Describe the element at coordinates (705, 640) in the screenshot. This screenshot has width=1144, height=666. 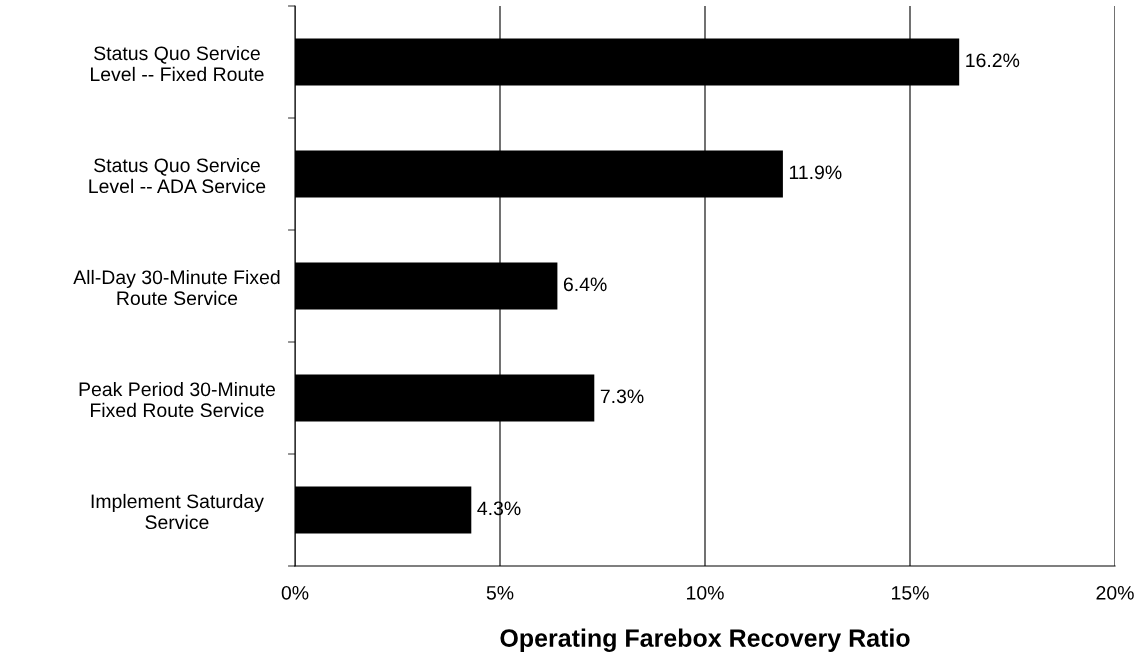
I see `x-axis-title: Operating Farebox Recovery Ratio` at that location.